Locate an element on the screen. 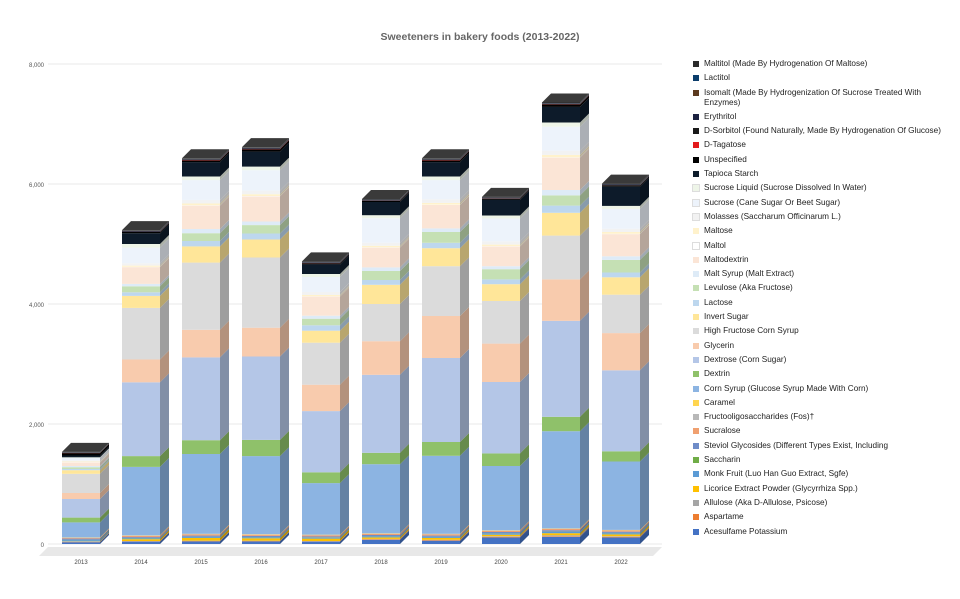  legend-label: Dextrin is located at coordinates (829, 374).